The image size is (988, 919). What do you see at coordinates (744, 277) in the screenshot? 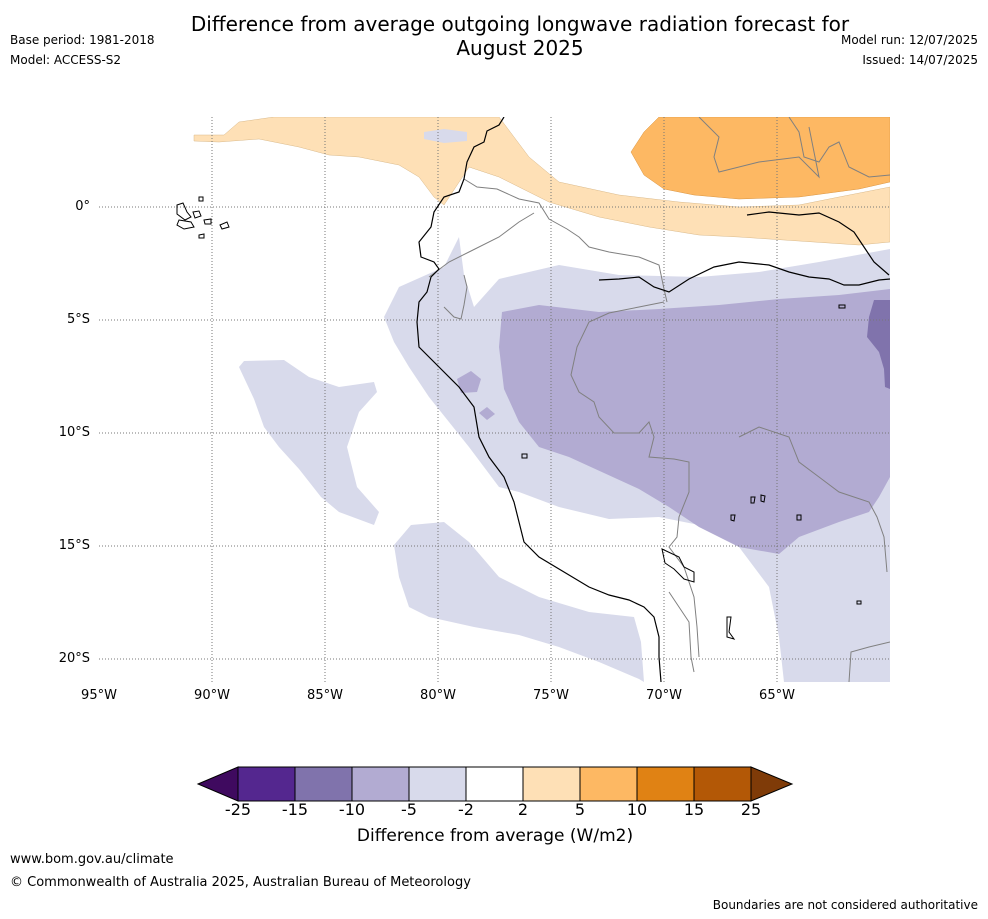
I see `river-amazon` at bounding box center [744, 277].